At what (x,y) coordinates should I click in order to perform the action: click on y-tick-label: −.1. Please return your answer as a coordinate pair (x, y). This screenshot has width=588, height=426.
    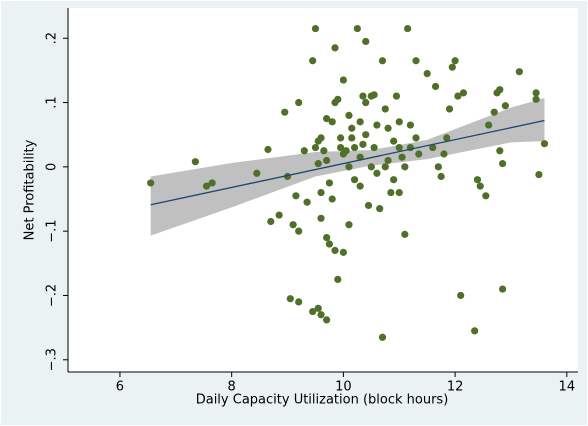
    Looking at the image, I should click on (52, 231).